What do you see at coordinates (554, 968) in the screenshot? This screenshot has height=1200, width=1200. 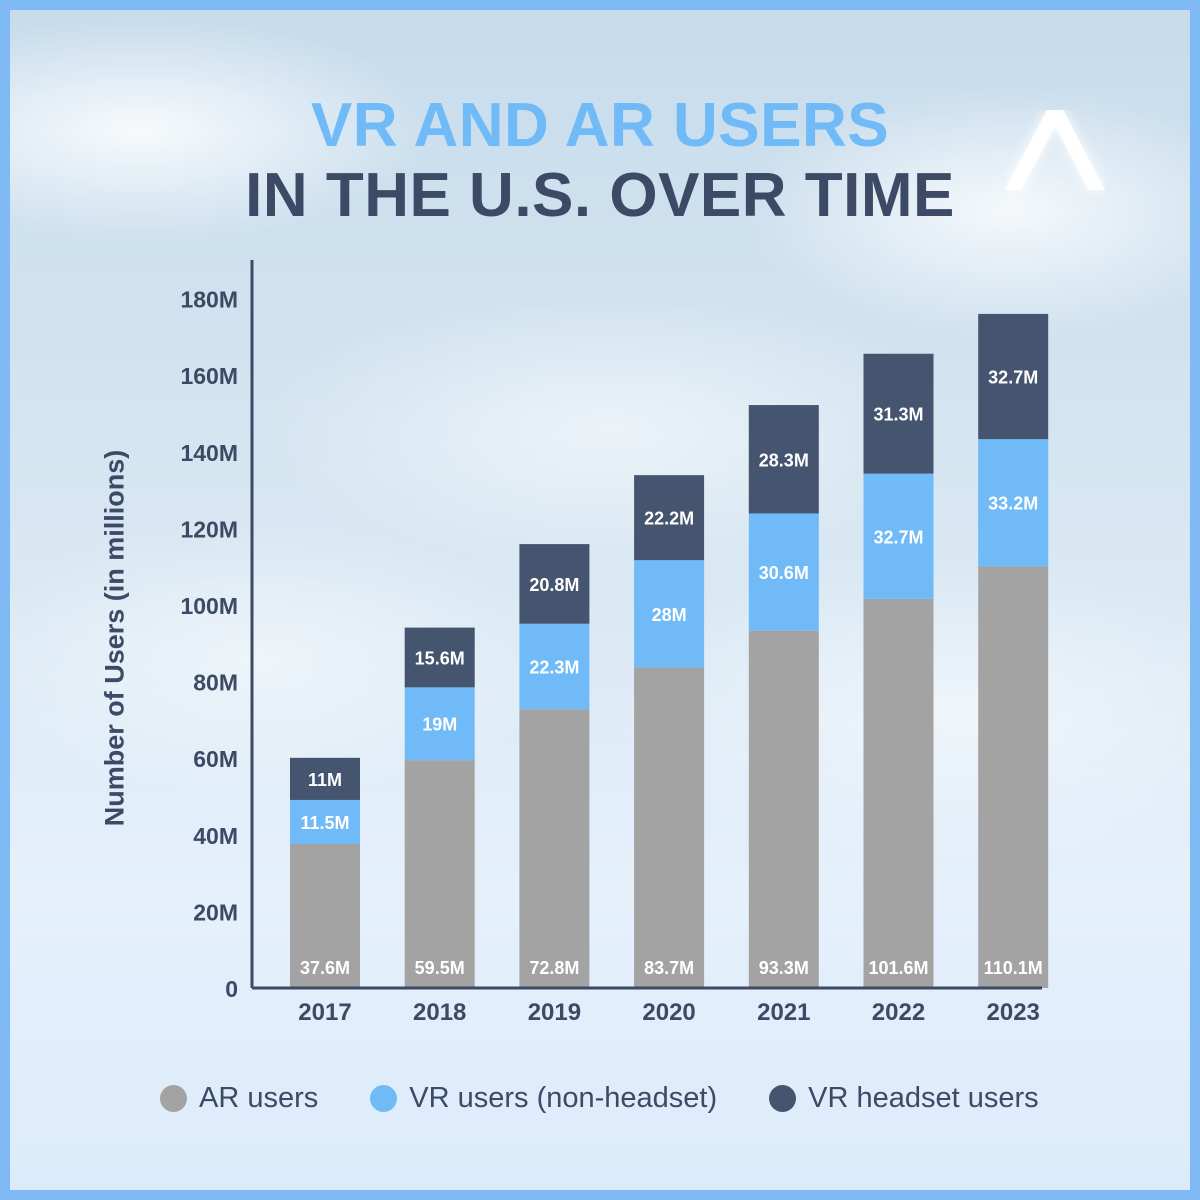 I see `data-label: 72.8M` at bounding box center [554, 968].